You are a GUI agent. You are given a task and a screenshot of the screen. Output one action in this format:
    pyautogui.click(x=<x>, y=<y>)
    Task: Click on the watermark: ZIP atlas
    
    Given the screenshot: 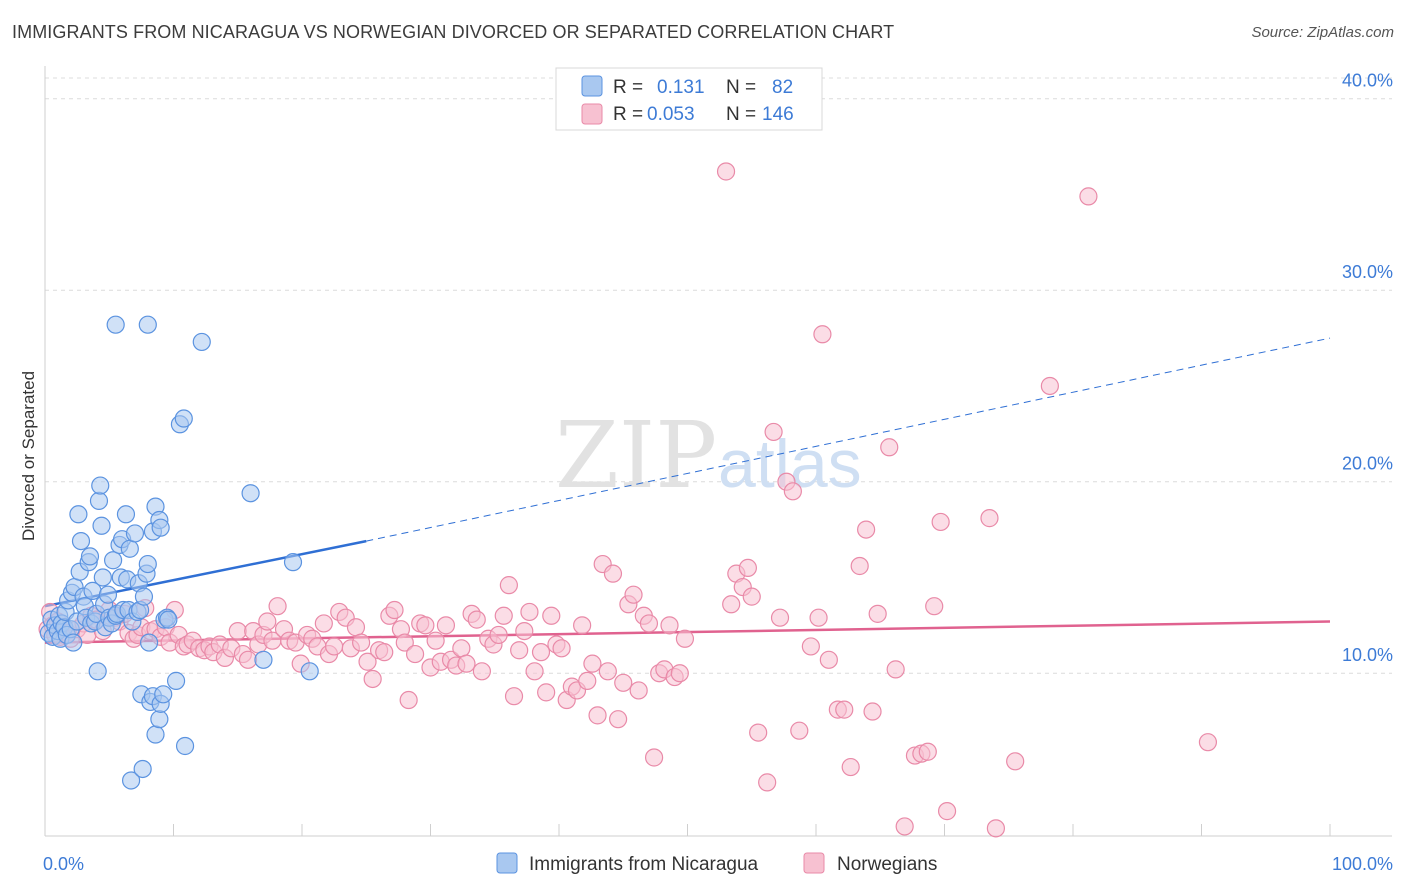 What is the action you would take?
    pyautogui.click(x=708, y=455)
    